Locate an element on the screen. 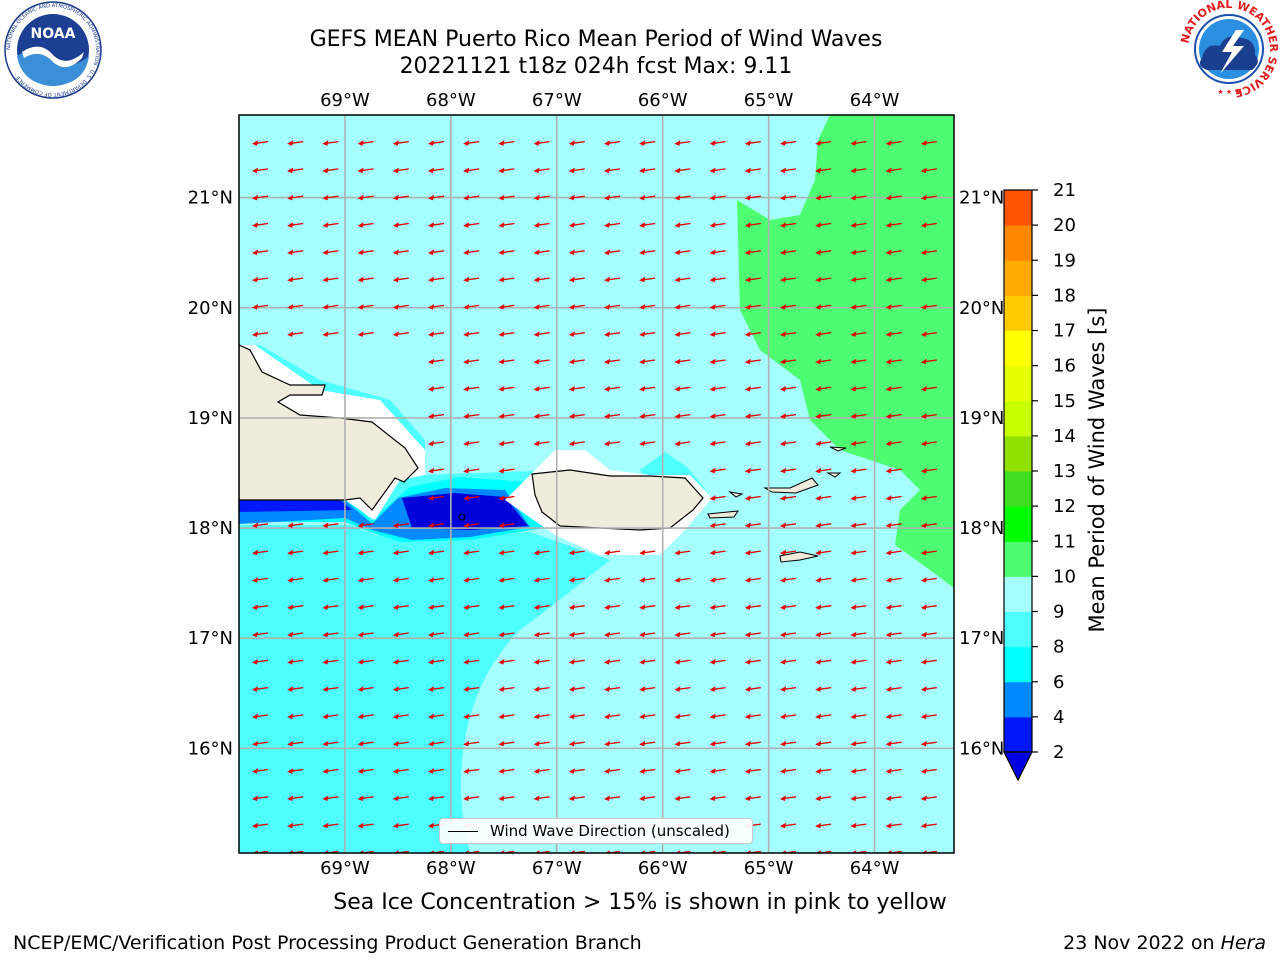 The image size is (1280, 960). lon-labels-top: 69°W 68°W 67°W 66°W 65°W 64°W is located at coordinates (610, 100).